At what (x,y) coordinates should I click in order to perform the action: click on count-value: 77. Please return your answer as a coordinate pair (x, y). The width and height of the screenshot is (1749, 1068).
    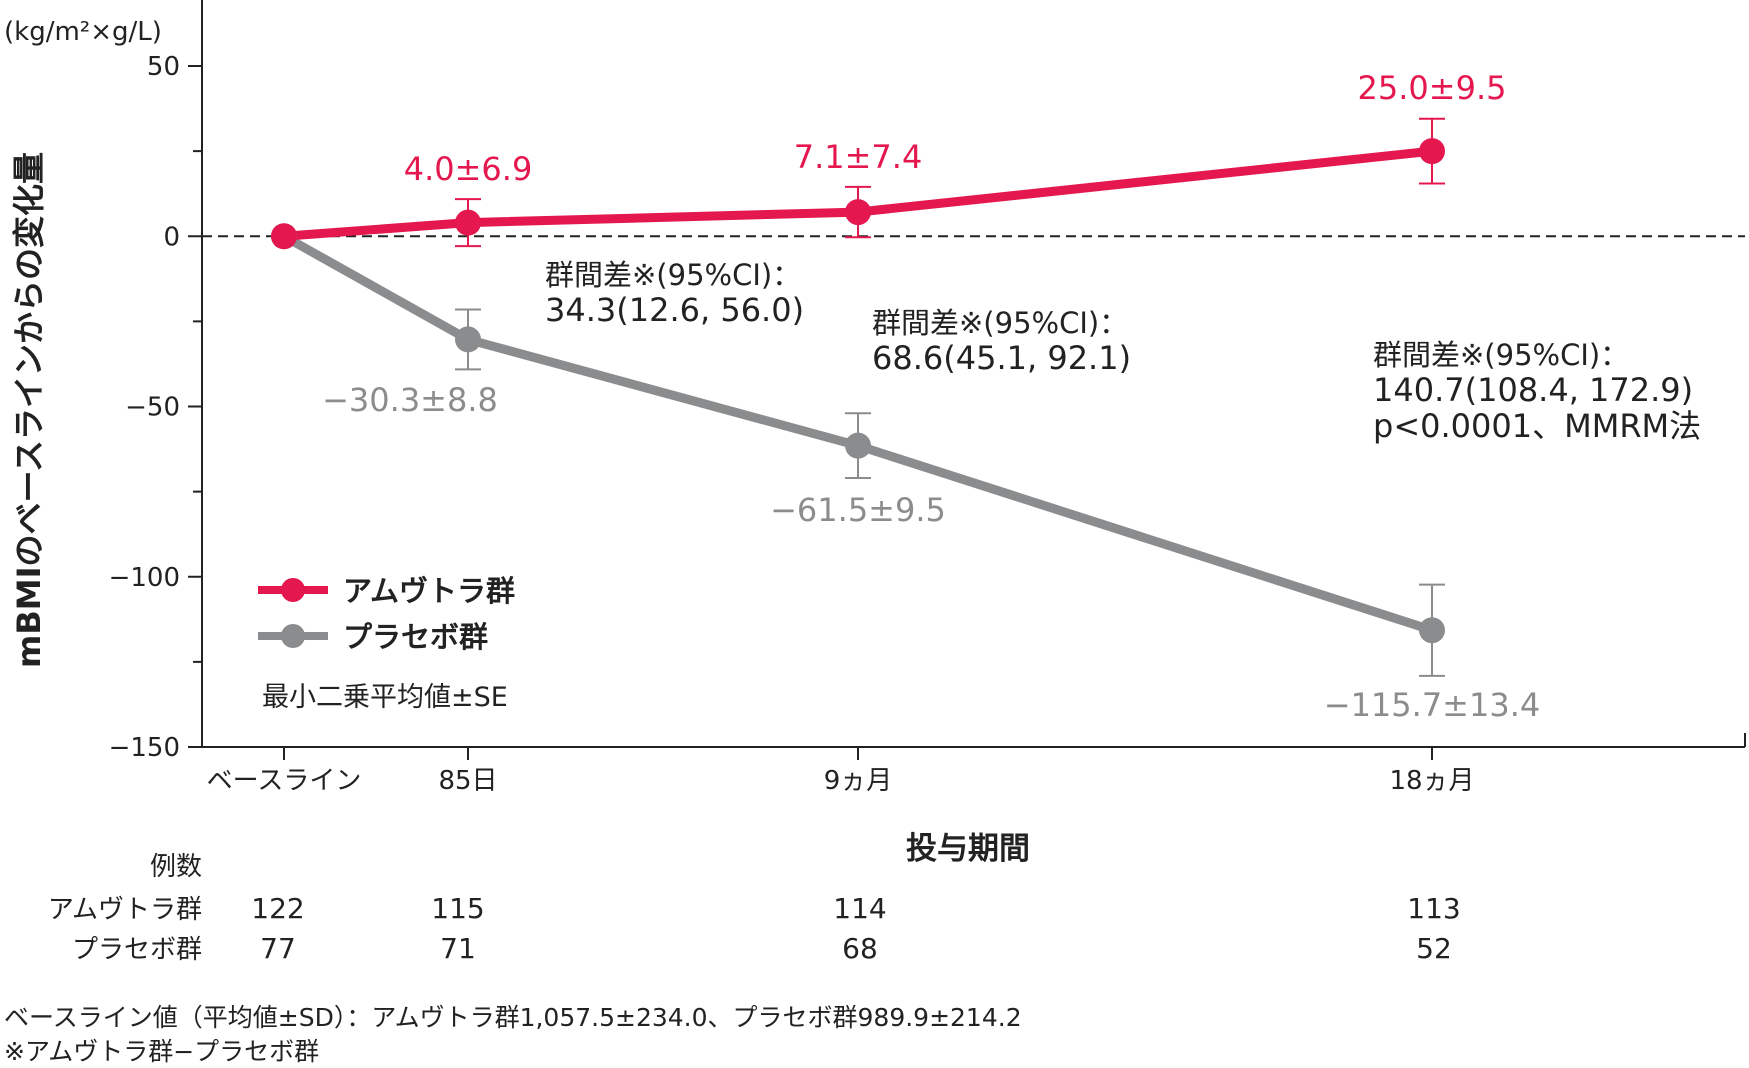
    Looking at the image, I should click on (278, 948).